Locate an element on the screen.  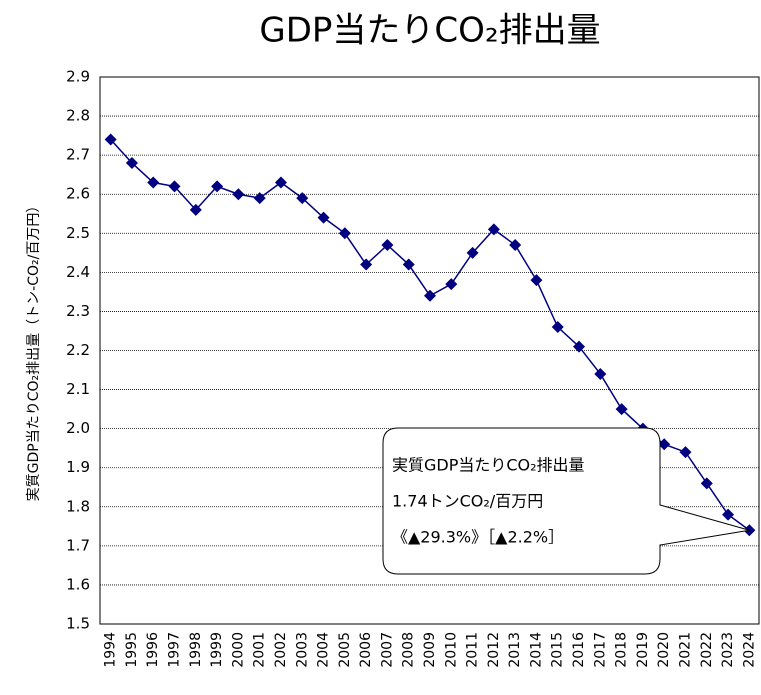
y-tick-label: 2.4 is located at coordinates (78, 272).